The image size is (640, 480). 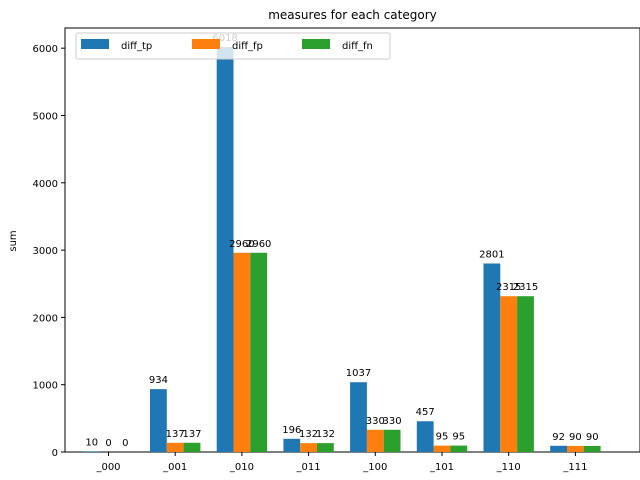 I want to click on y-tick-label: 1000, so click(x=45, y=386).